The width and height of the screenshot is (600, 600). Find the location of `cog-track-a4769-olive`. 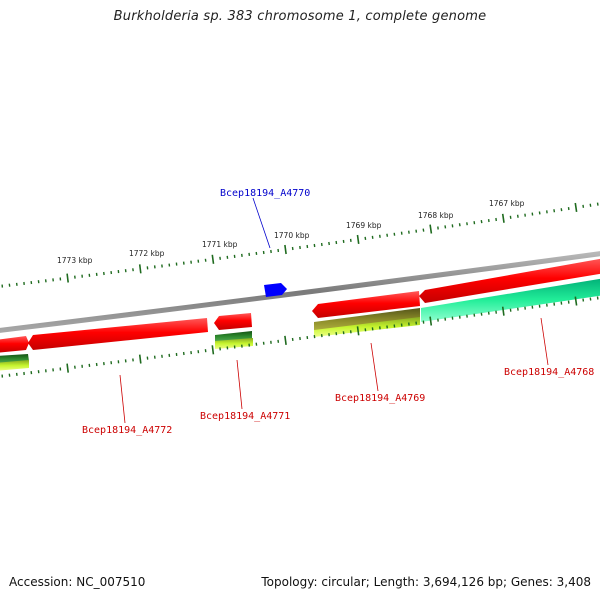

cog-track-a4769-olive is located at coordinates (367, 319).